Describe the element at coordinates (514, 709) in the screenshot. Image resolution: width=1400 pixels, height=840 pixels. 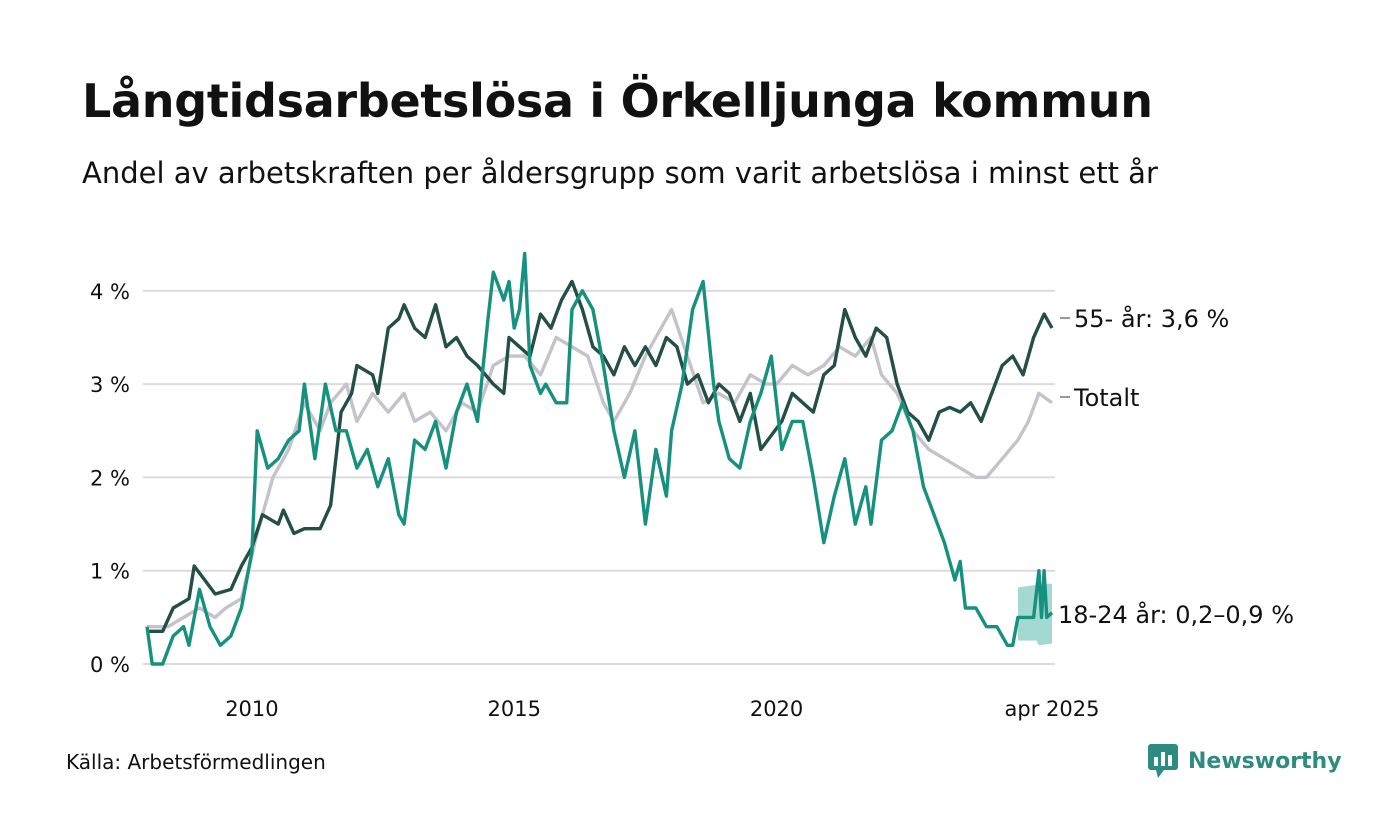
I see `x-tick-label: 2015` at that location.